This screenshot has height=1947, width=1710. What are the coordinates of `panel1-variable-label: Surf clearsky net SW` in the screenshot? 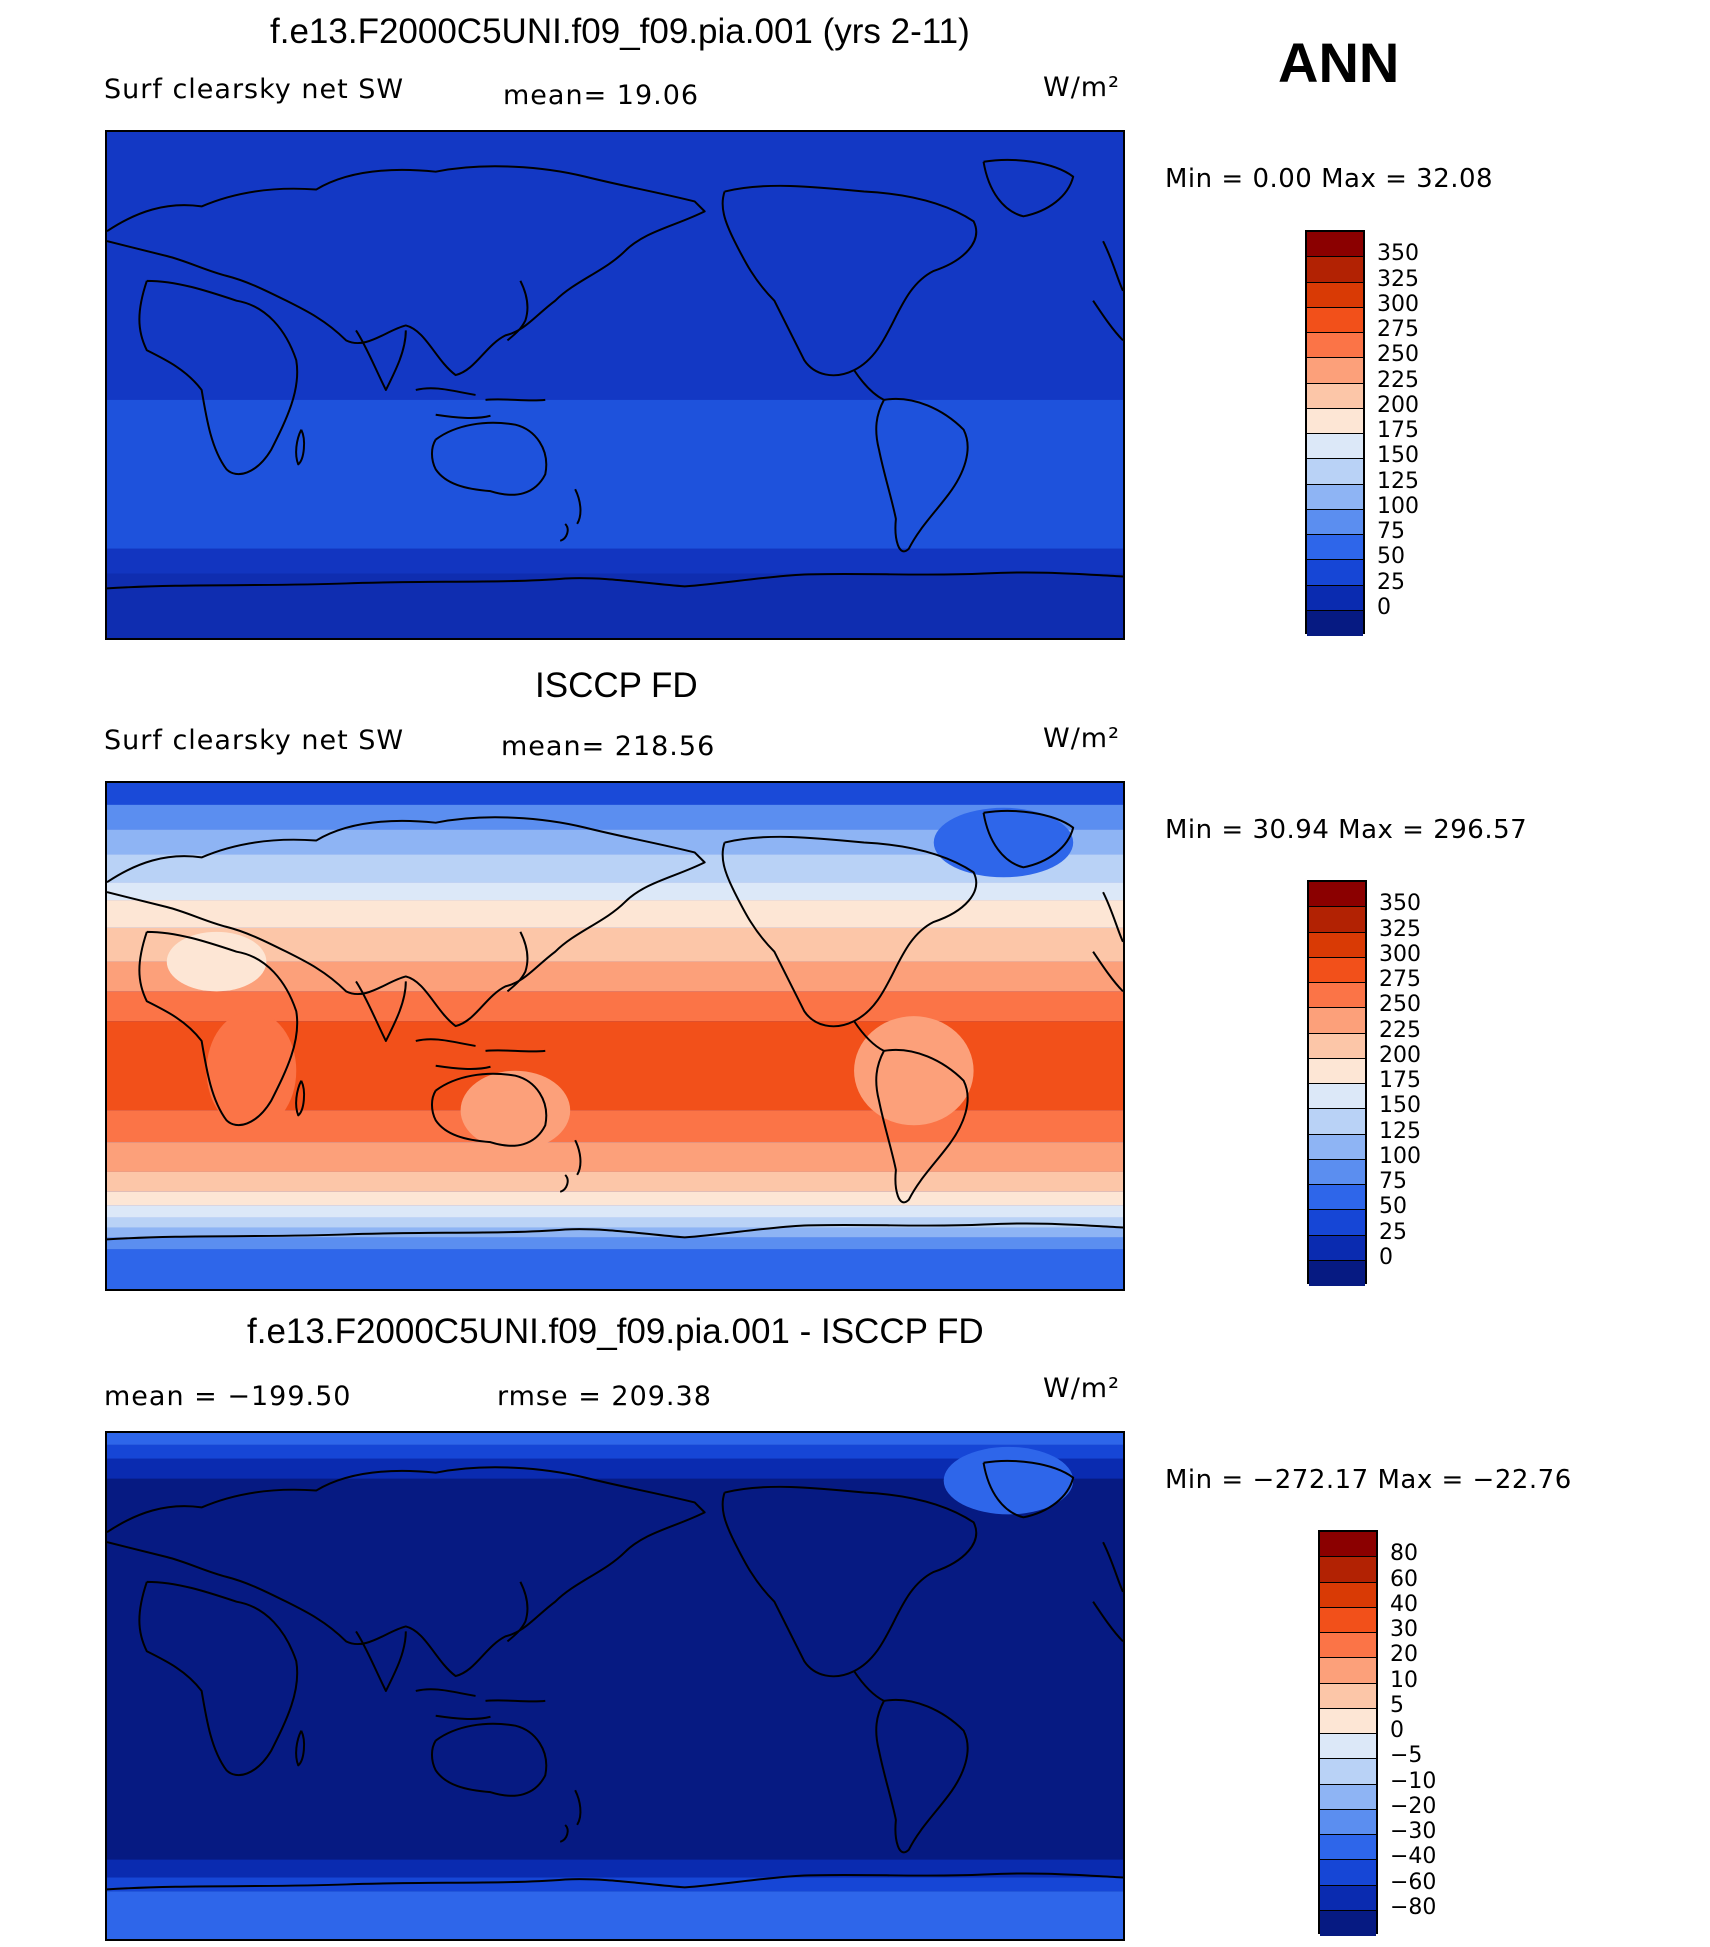 It's located at (254, 89).